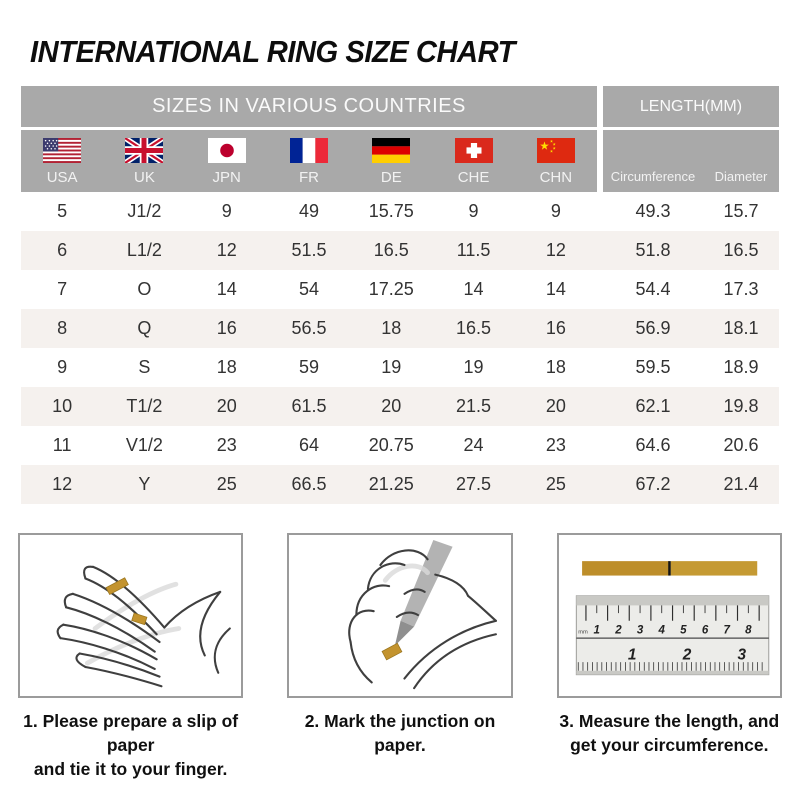  I want to click on table-cell: 21.25, so click(391, 484).